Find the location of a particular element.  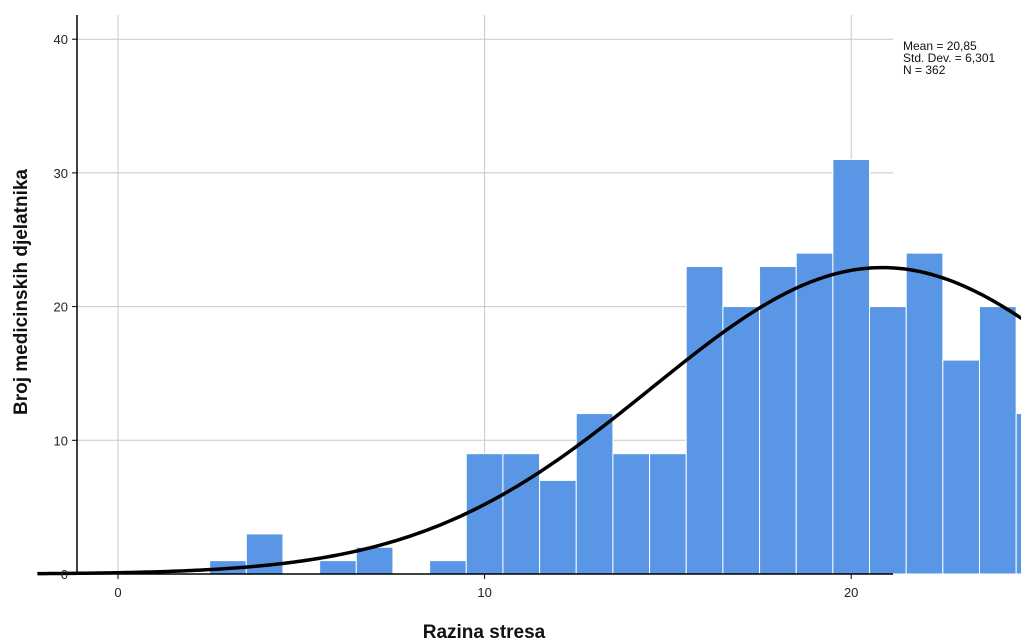

y-tick-label-20: 20 is located at coordinates (61, 307).